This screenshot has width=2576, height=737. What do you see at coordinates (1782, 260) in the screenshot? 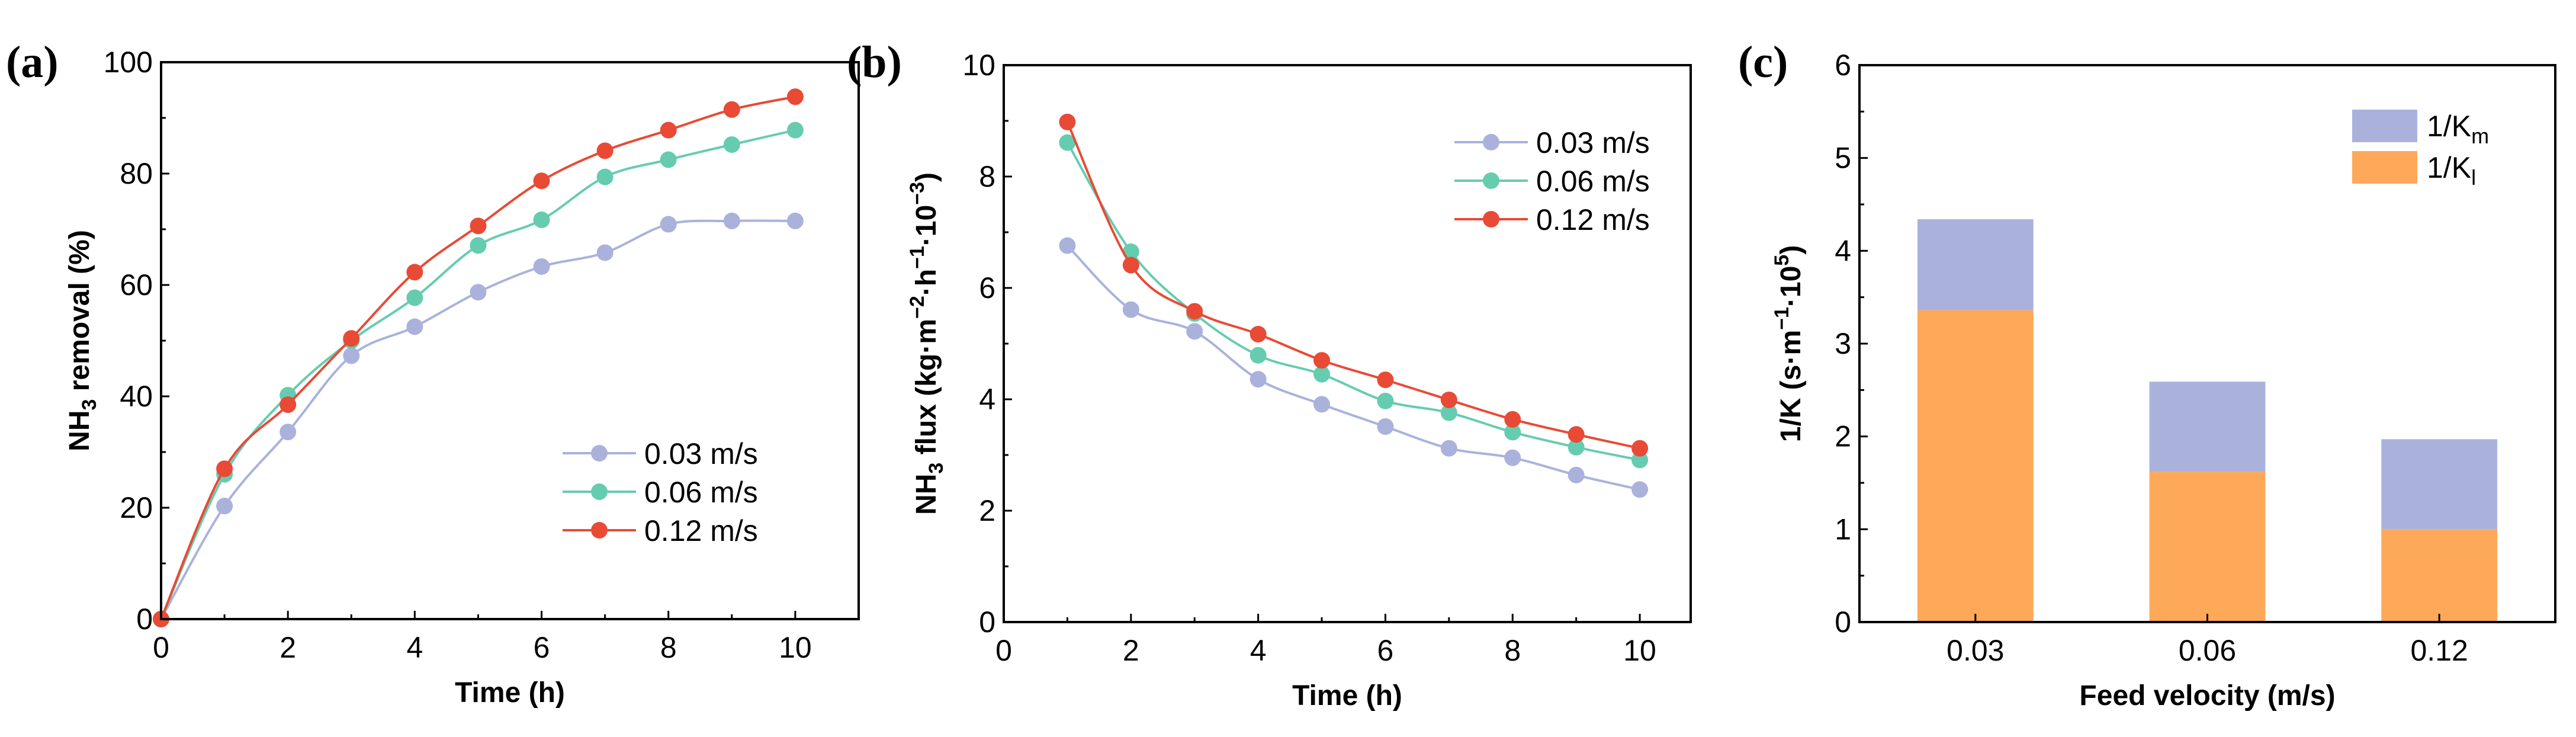
I see `y-axis-label-part: 5` at bounding box center [1782, 260].